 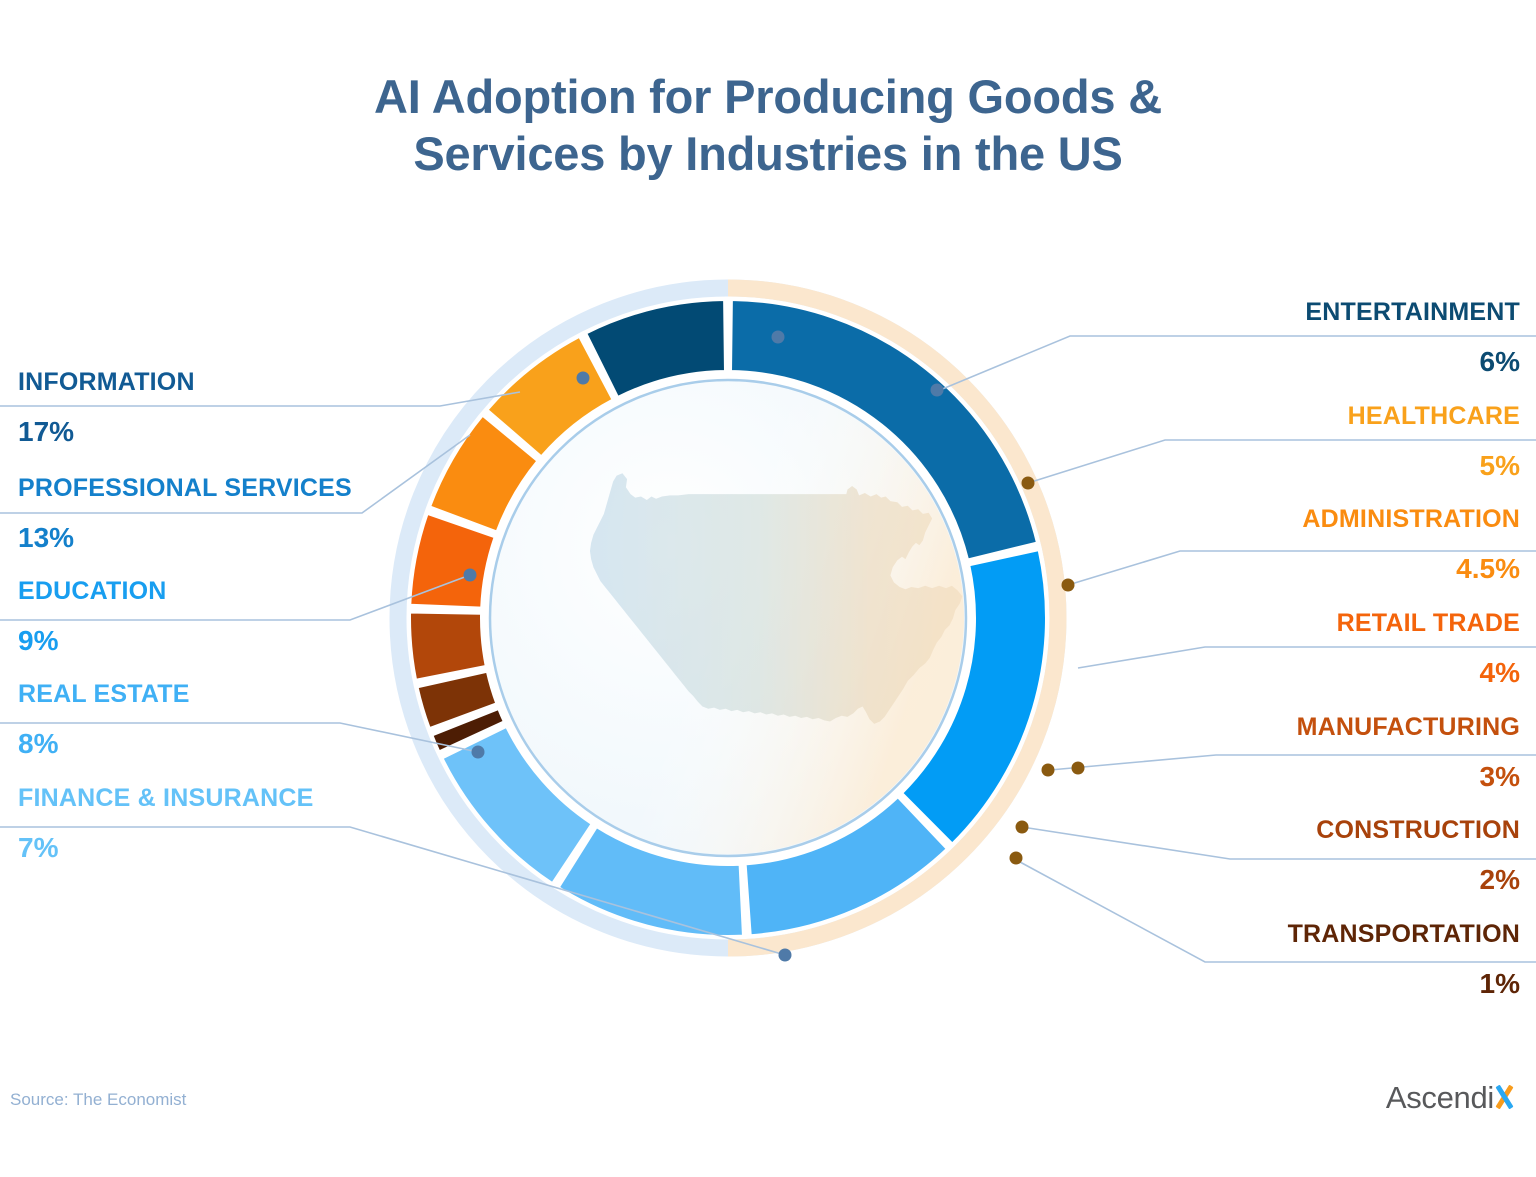 What do you see at coordinates (1428, 623) in the screenshot?
I see `label-name: RETAIL TRADE` at bounding box center [1428, 623].